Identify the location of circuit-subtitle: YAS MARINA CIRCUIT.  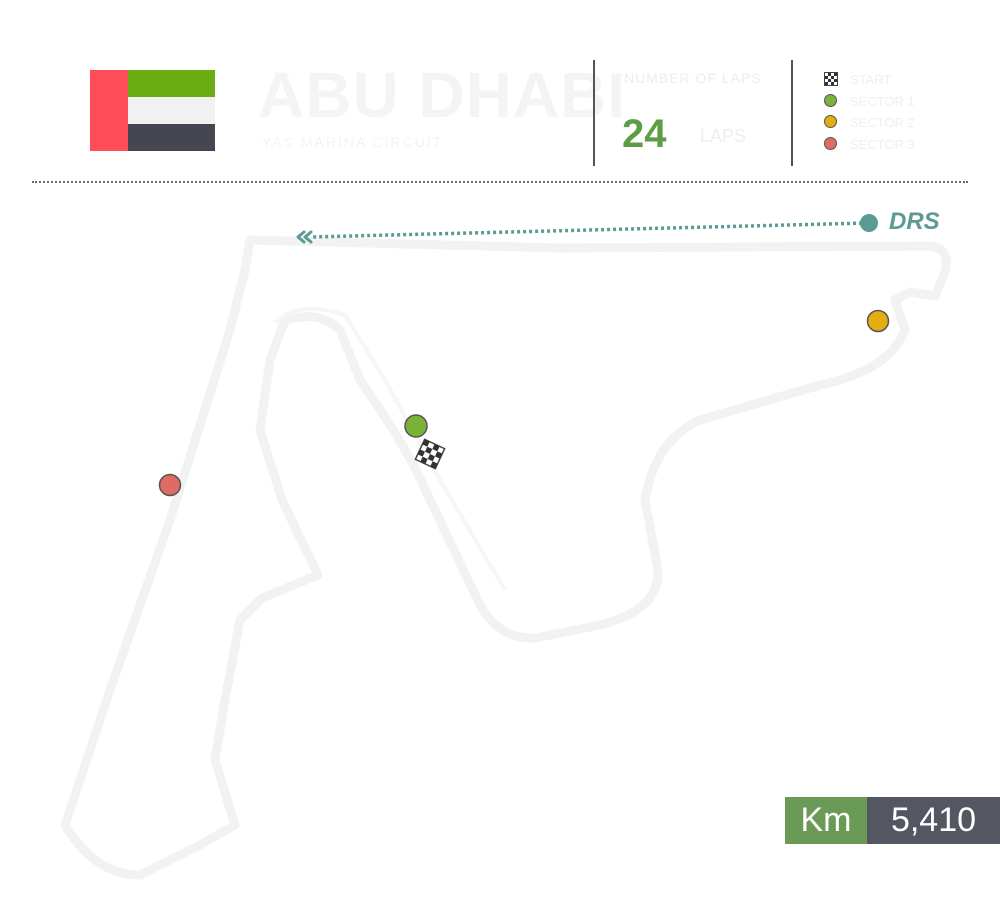
(353, 142).